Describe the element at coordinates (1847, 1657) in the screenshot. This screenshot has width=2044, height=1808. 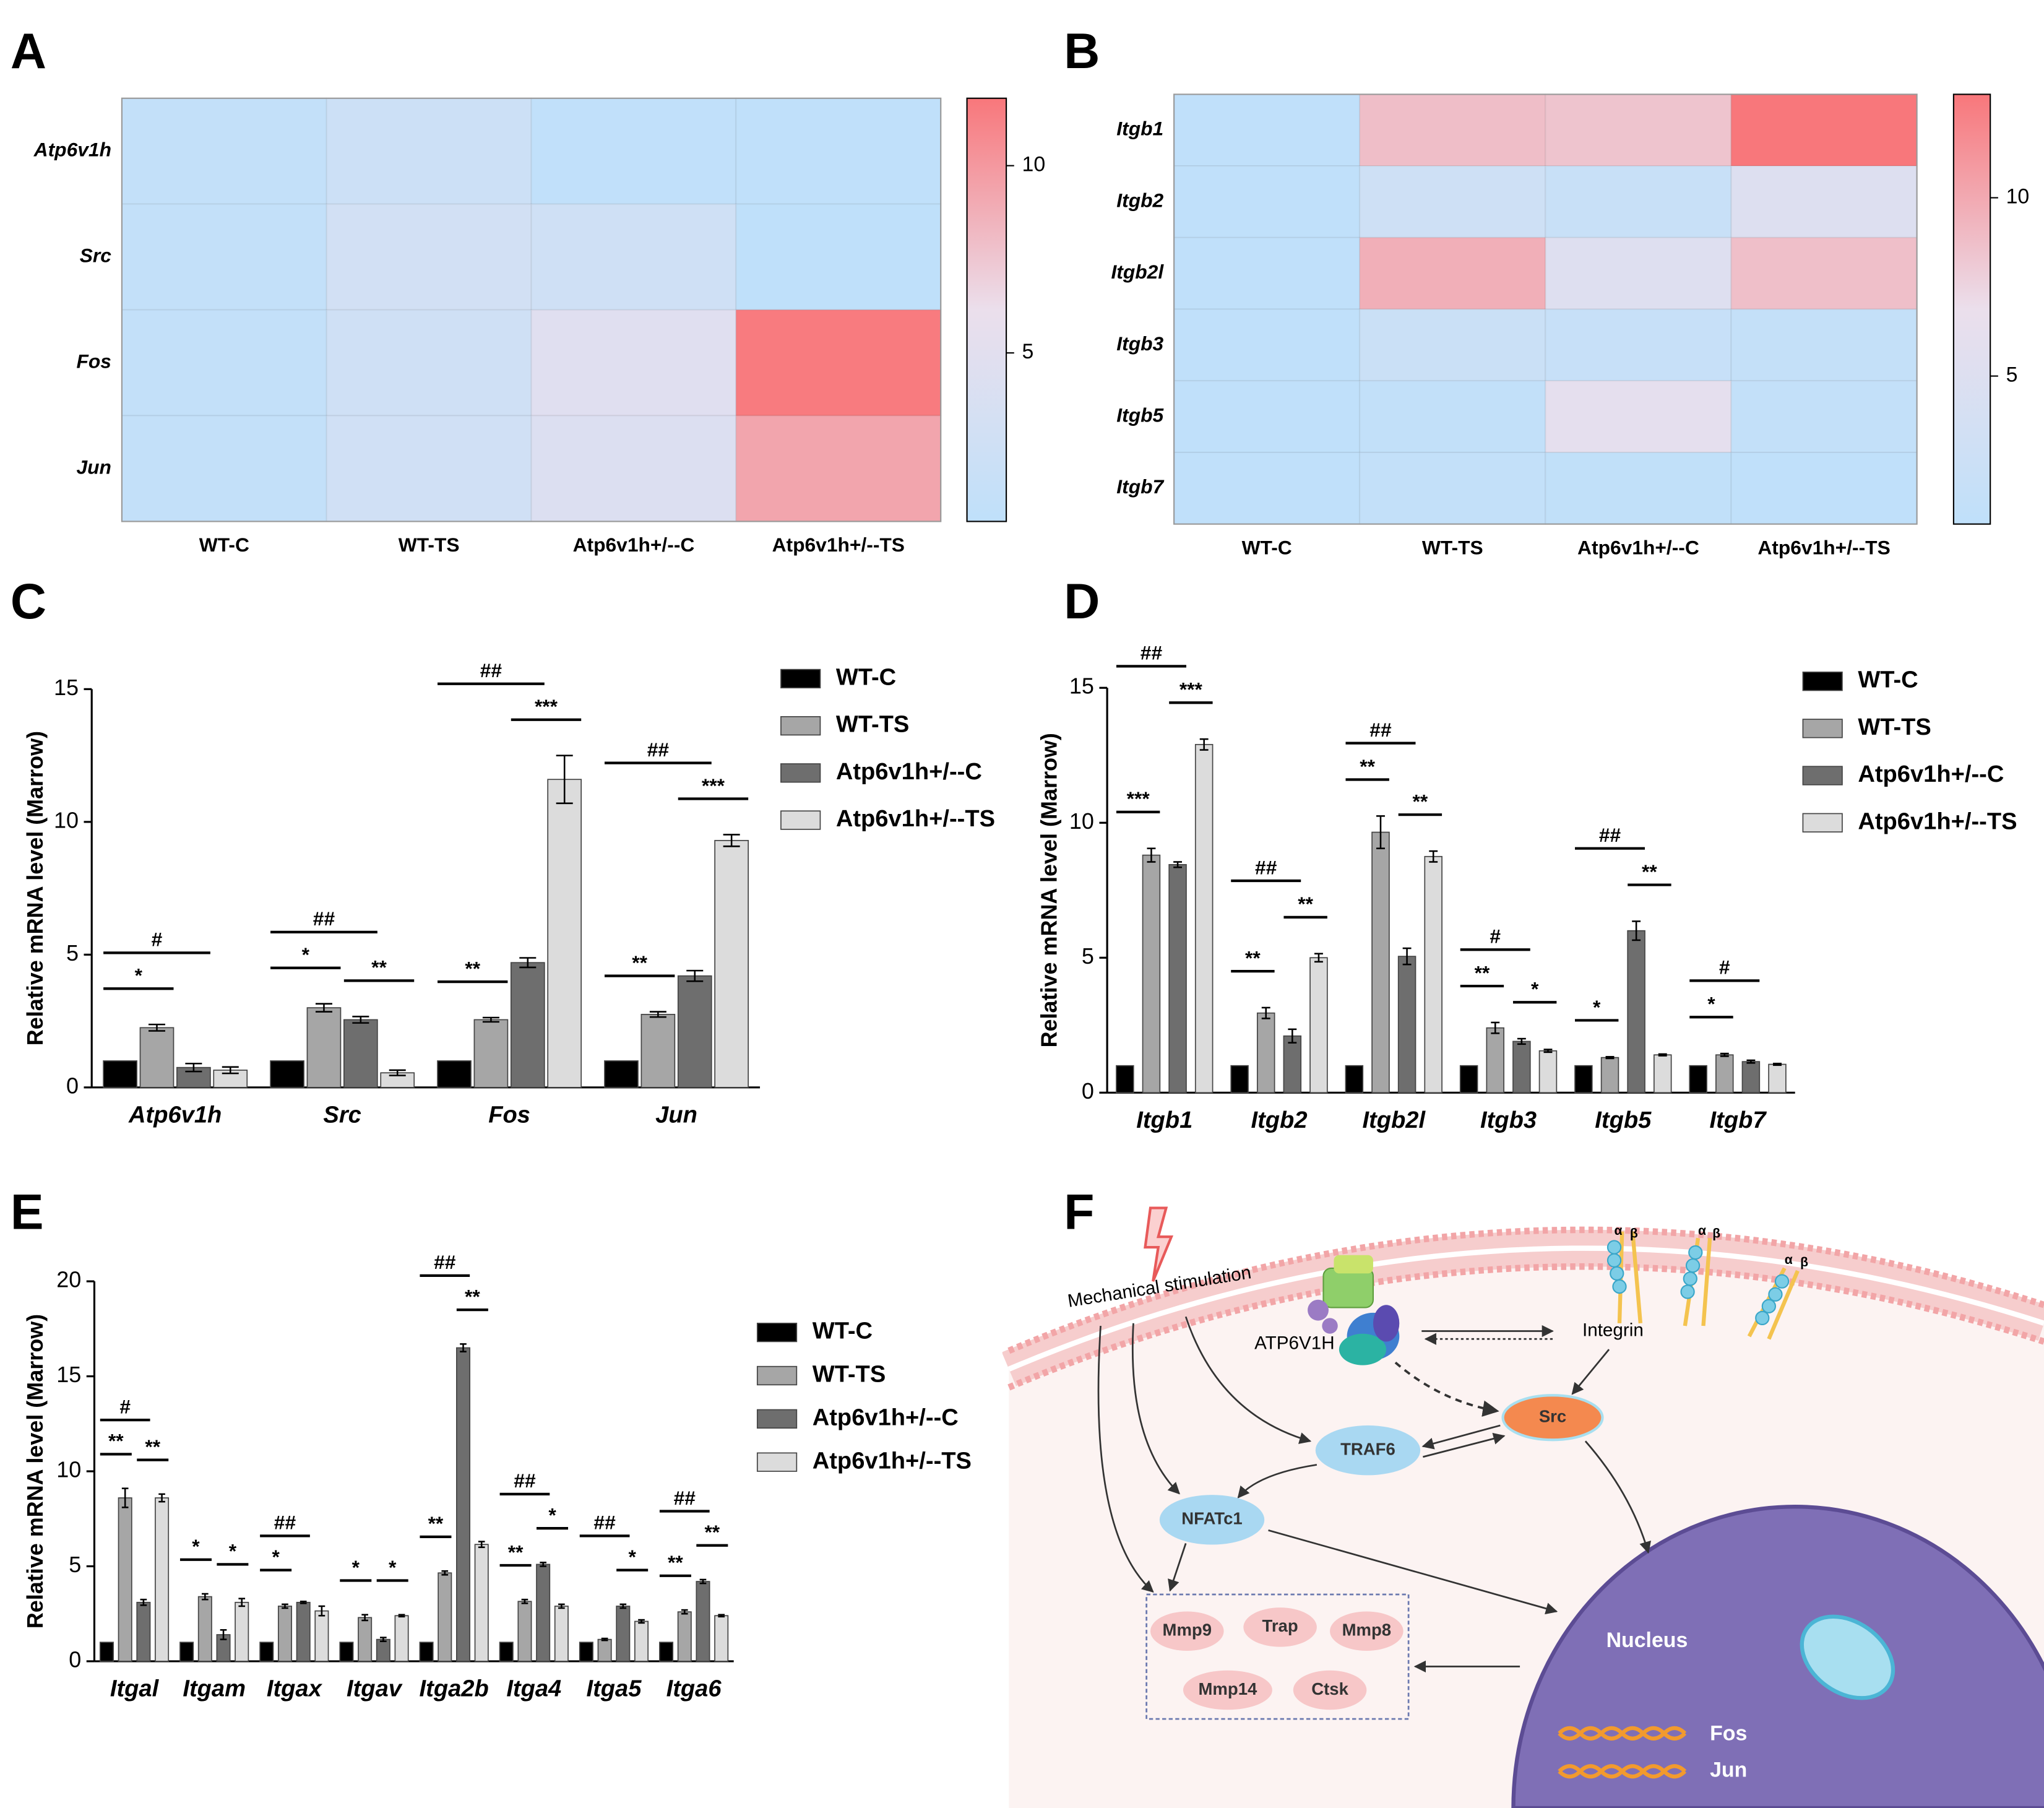
I see `organelle` at that location.